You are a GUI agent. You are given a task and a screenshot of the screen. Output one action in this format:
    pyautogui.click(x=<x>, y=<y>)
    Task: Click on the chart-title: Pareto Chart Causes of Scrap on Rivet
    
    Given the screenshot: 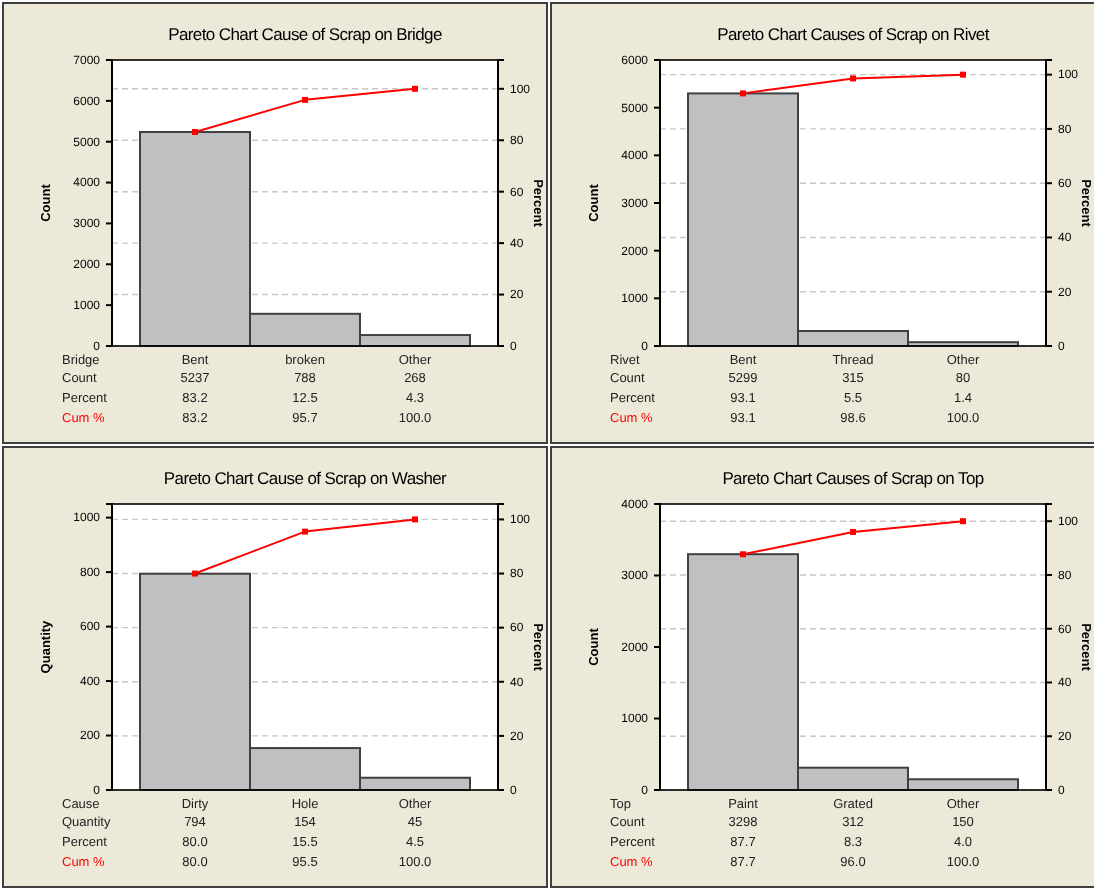 What is the action you would take?
    pyautogui.click(x=854, y=34)
    